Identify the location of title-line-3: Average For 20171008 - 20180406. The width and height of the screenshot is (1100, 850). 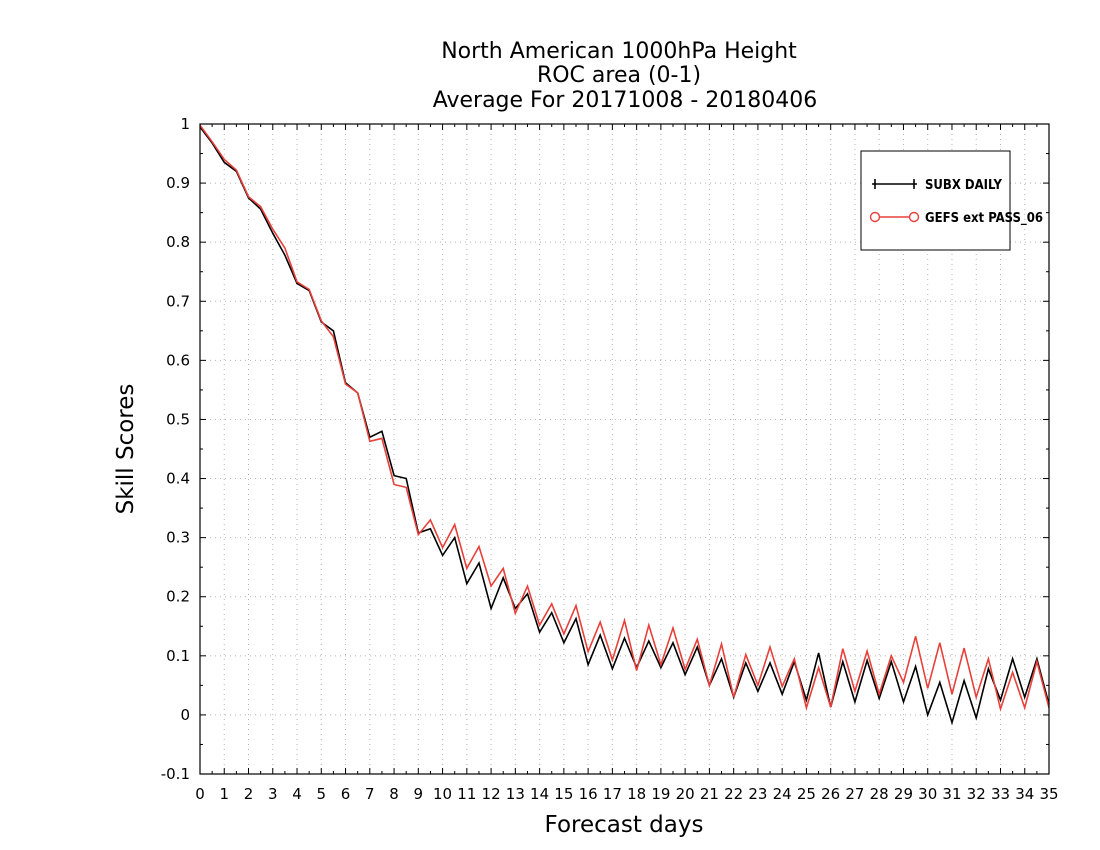
(625, 100).